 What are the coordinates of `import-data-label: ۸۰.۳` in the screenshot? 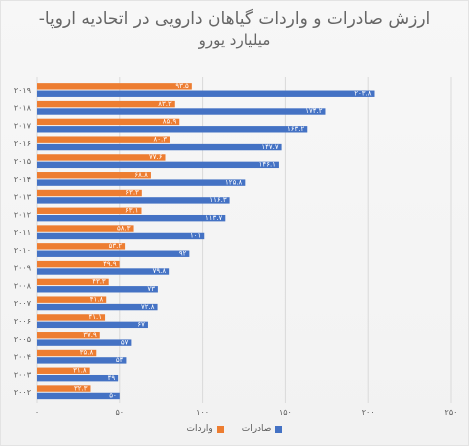 It's located at (160, 139).